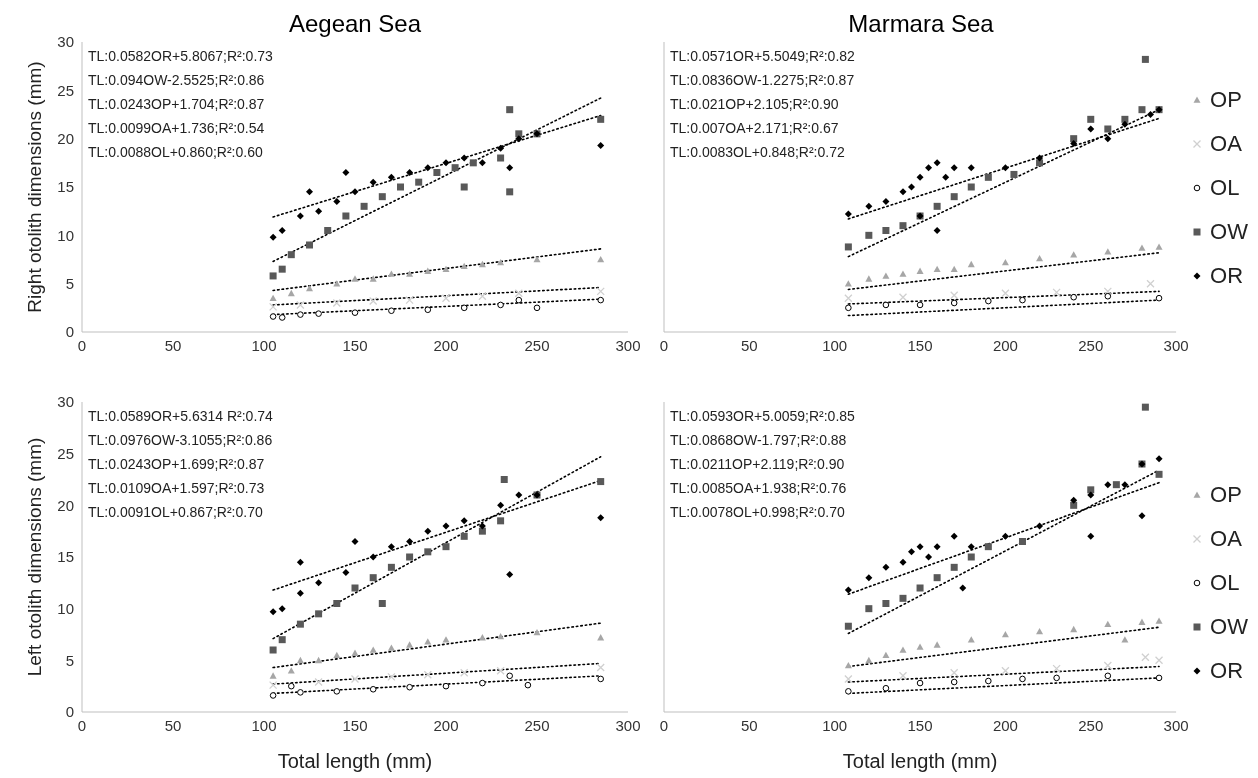 Image resolution: width=1258 pixels, height=778 pixels. What do you see at coordinates (759, 440) in the screenshot?
I see `annotation: TL:0.0868OW-1.797;R²:0.88` at bounding box center [759, 440].